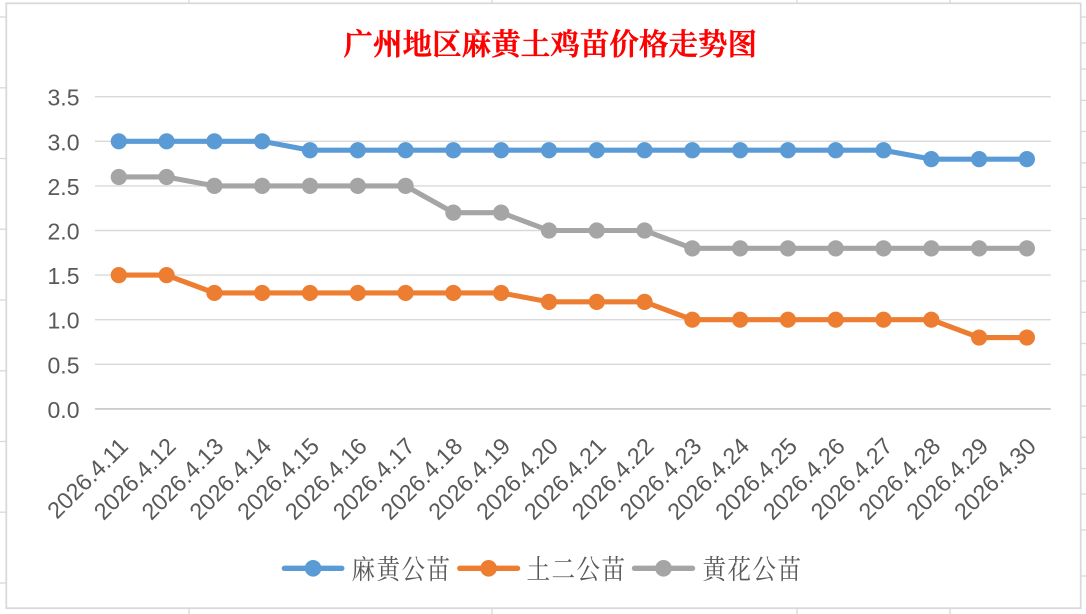 This screenshot has width=1086, height=614. Describe the element at coordinates (64, 276) in the screenshot. I see `svg-text: 1.5` at that location.